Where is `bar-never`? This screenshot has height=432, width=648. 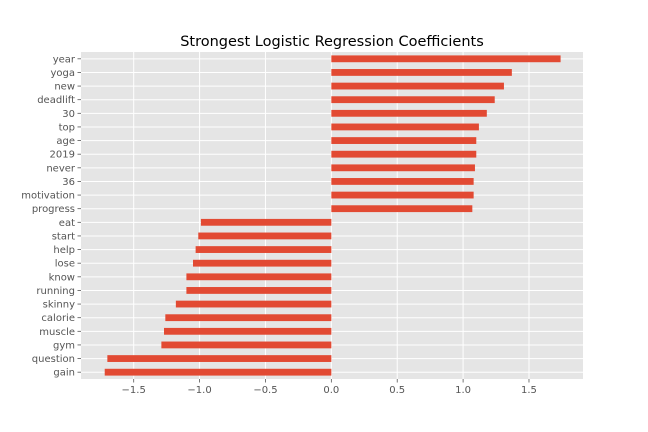 bar-never is located at coordinates (403, 168).